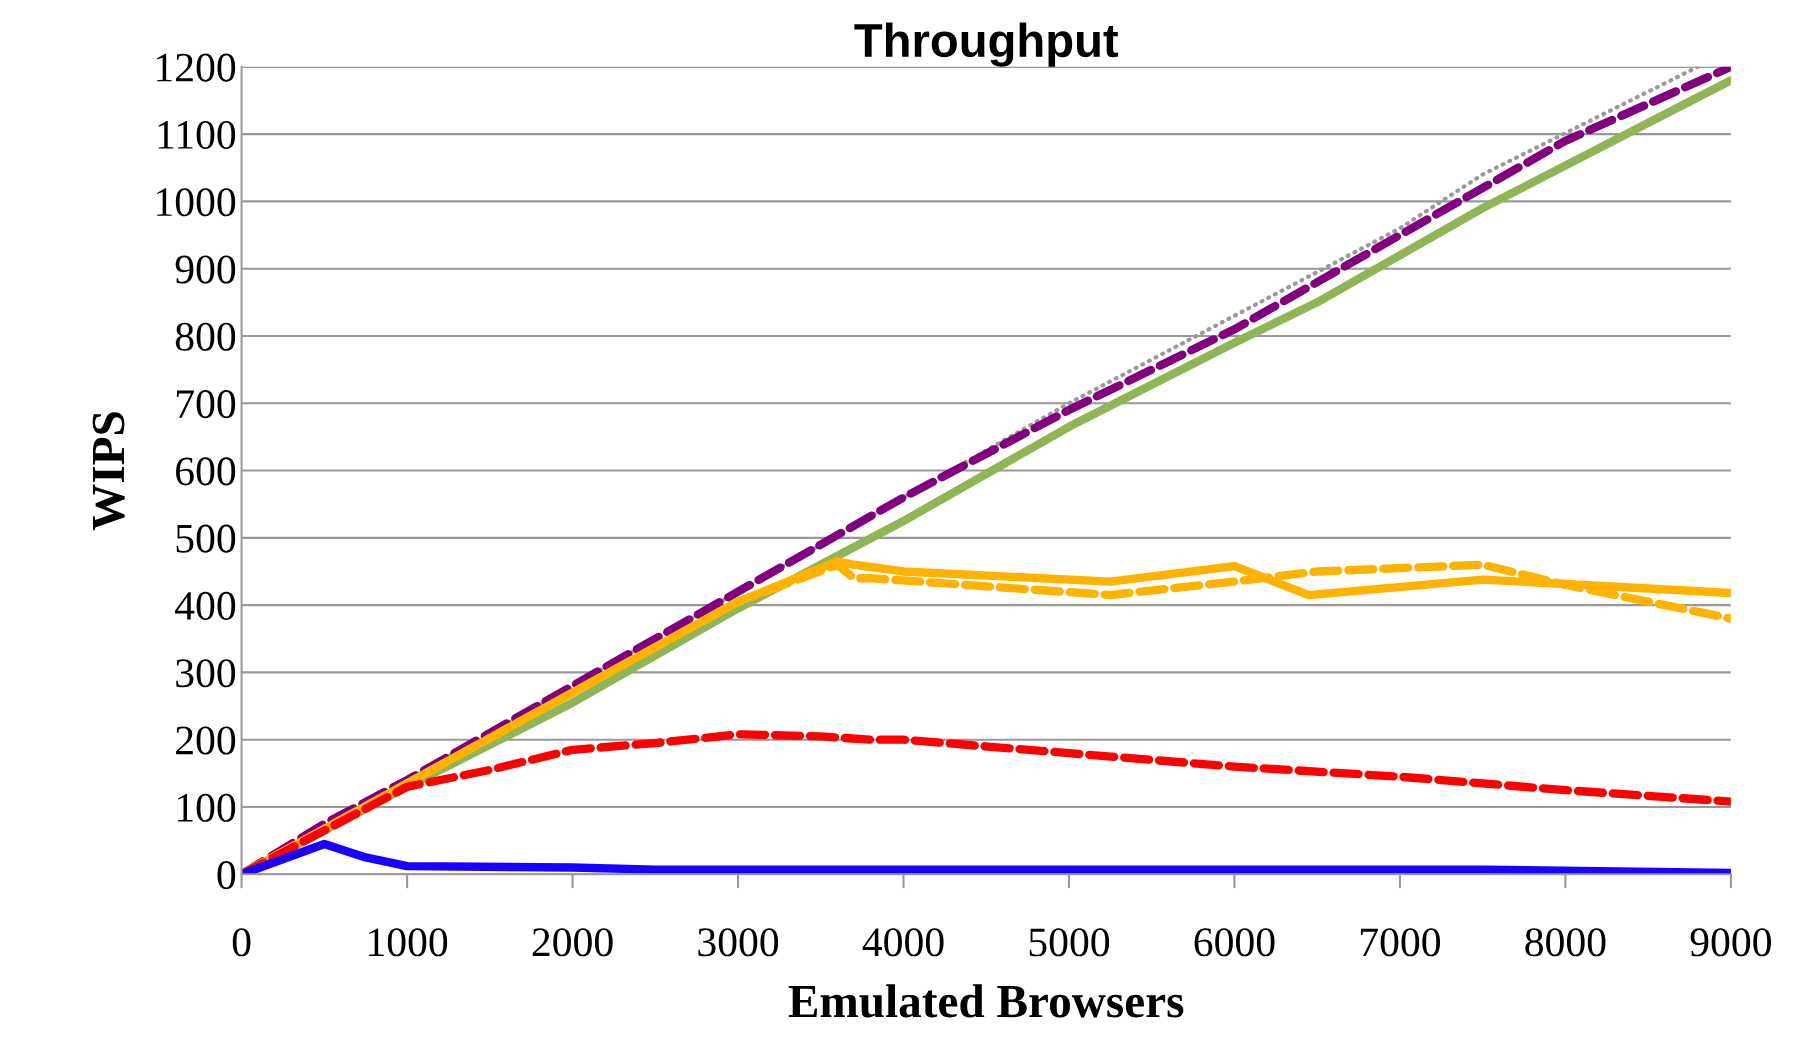 This screenshot has width=1803, height=1061. What do you see at coordinates (205, 605) in the screenshot?
I see `y-tick-label: 400` at bounding box center [205, 605].